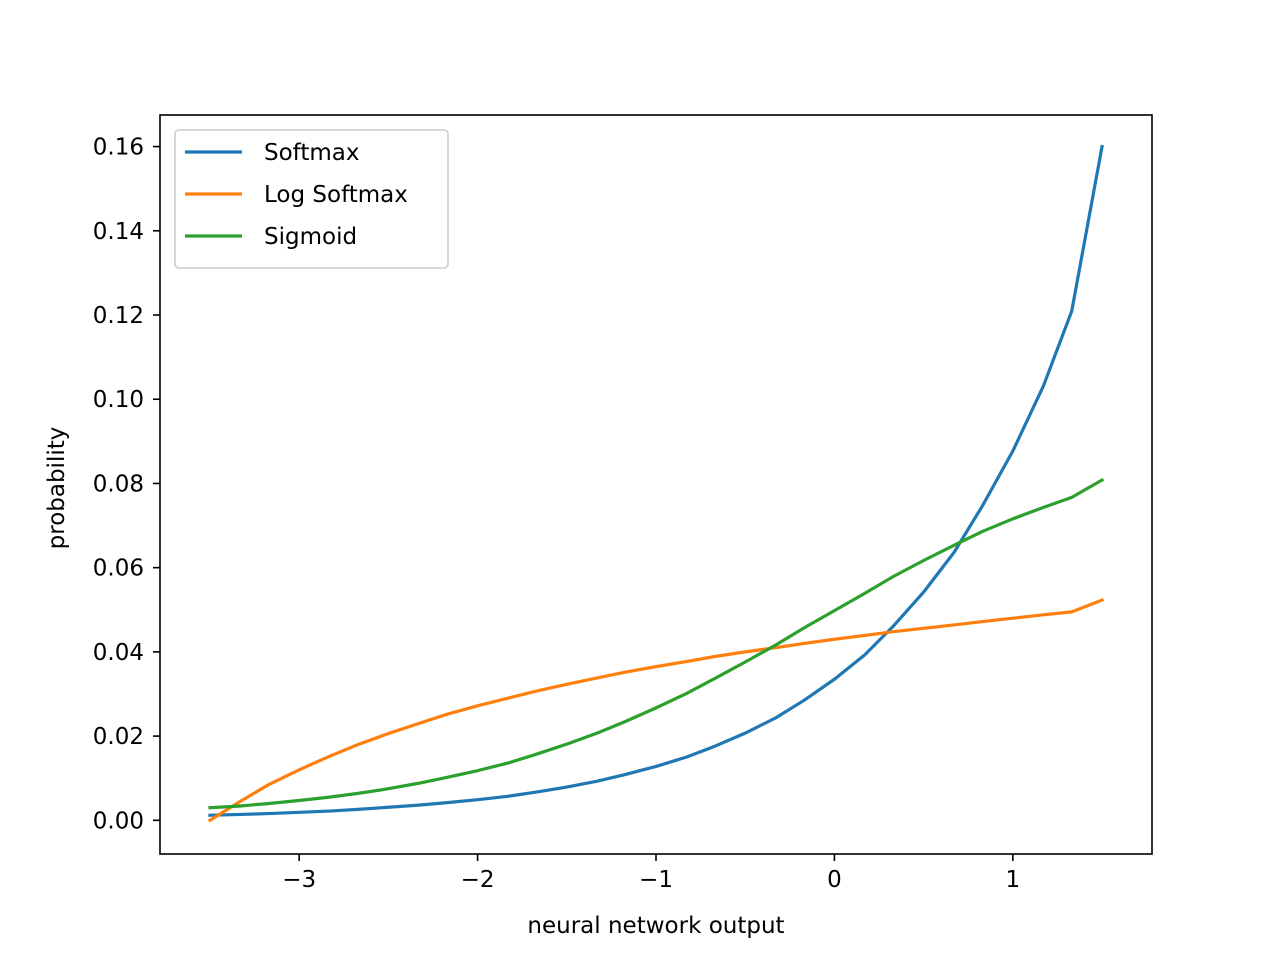  I want to click on y-tick-label: 0.02, so click(118, 737).